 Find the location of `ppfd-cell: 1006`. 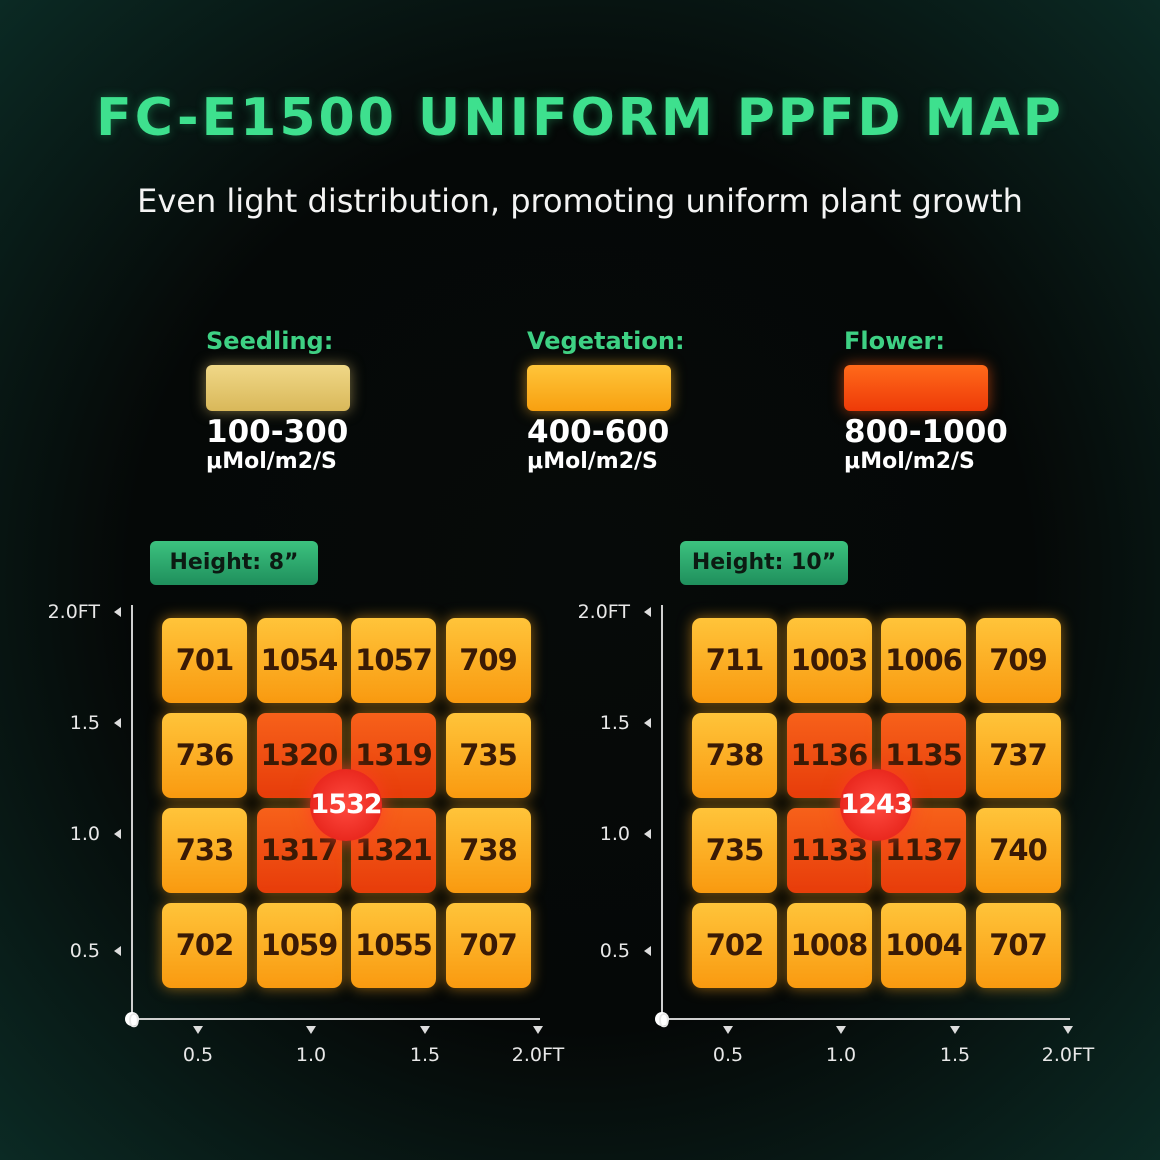

ppfd-cell: 1006 is located at coordinates (923, 660).